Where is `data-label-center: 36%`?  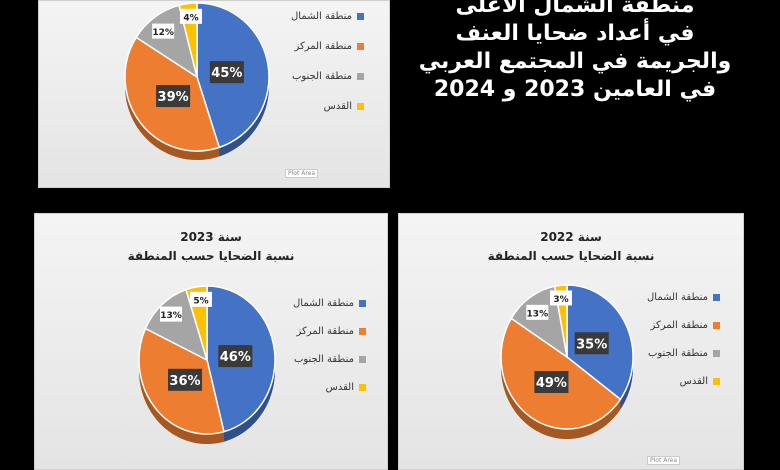 data-label-center: 36% is located at coordinates (184, 379).